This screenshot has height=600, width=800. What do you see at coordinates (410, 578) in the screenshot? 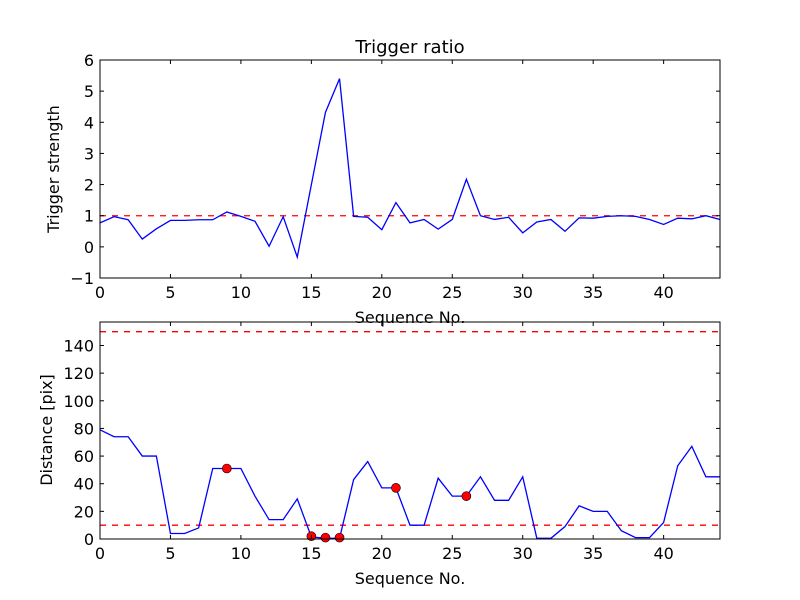
I see `bottom-x-axis-label: Sequence No.` at bounding box center [410, 578].